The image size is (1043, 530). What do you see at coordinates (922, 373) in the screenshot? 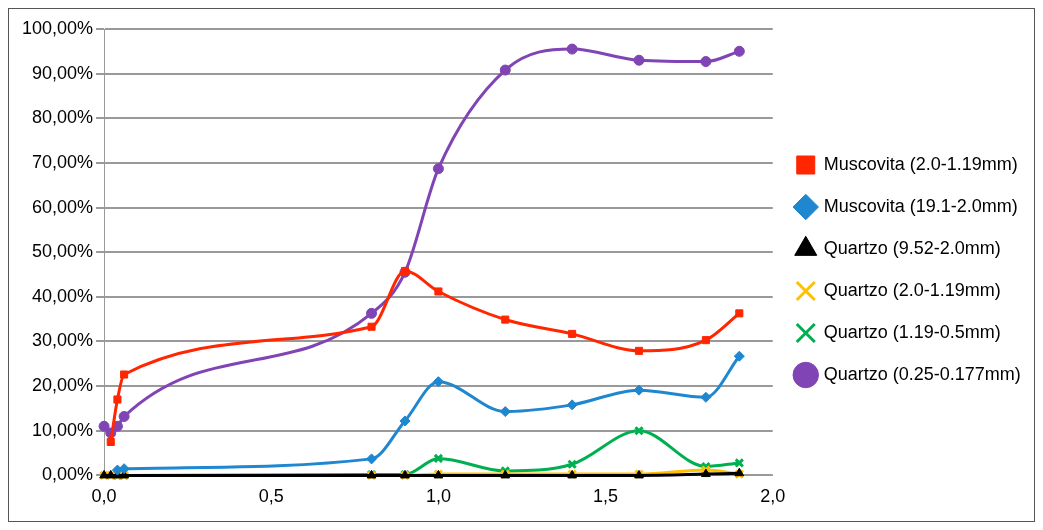
I see `legend-label: Quartzo (0.25-0.177mm)` at bounding box center [922, 373].